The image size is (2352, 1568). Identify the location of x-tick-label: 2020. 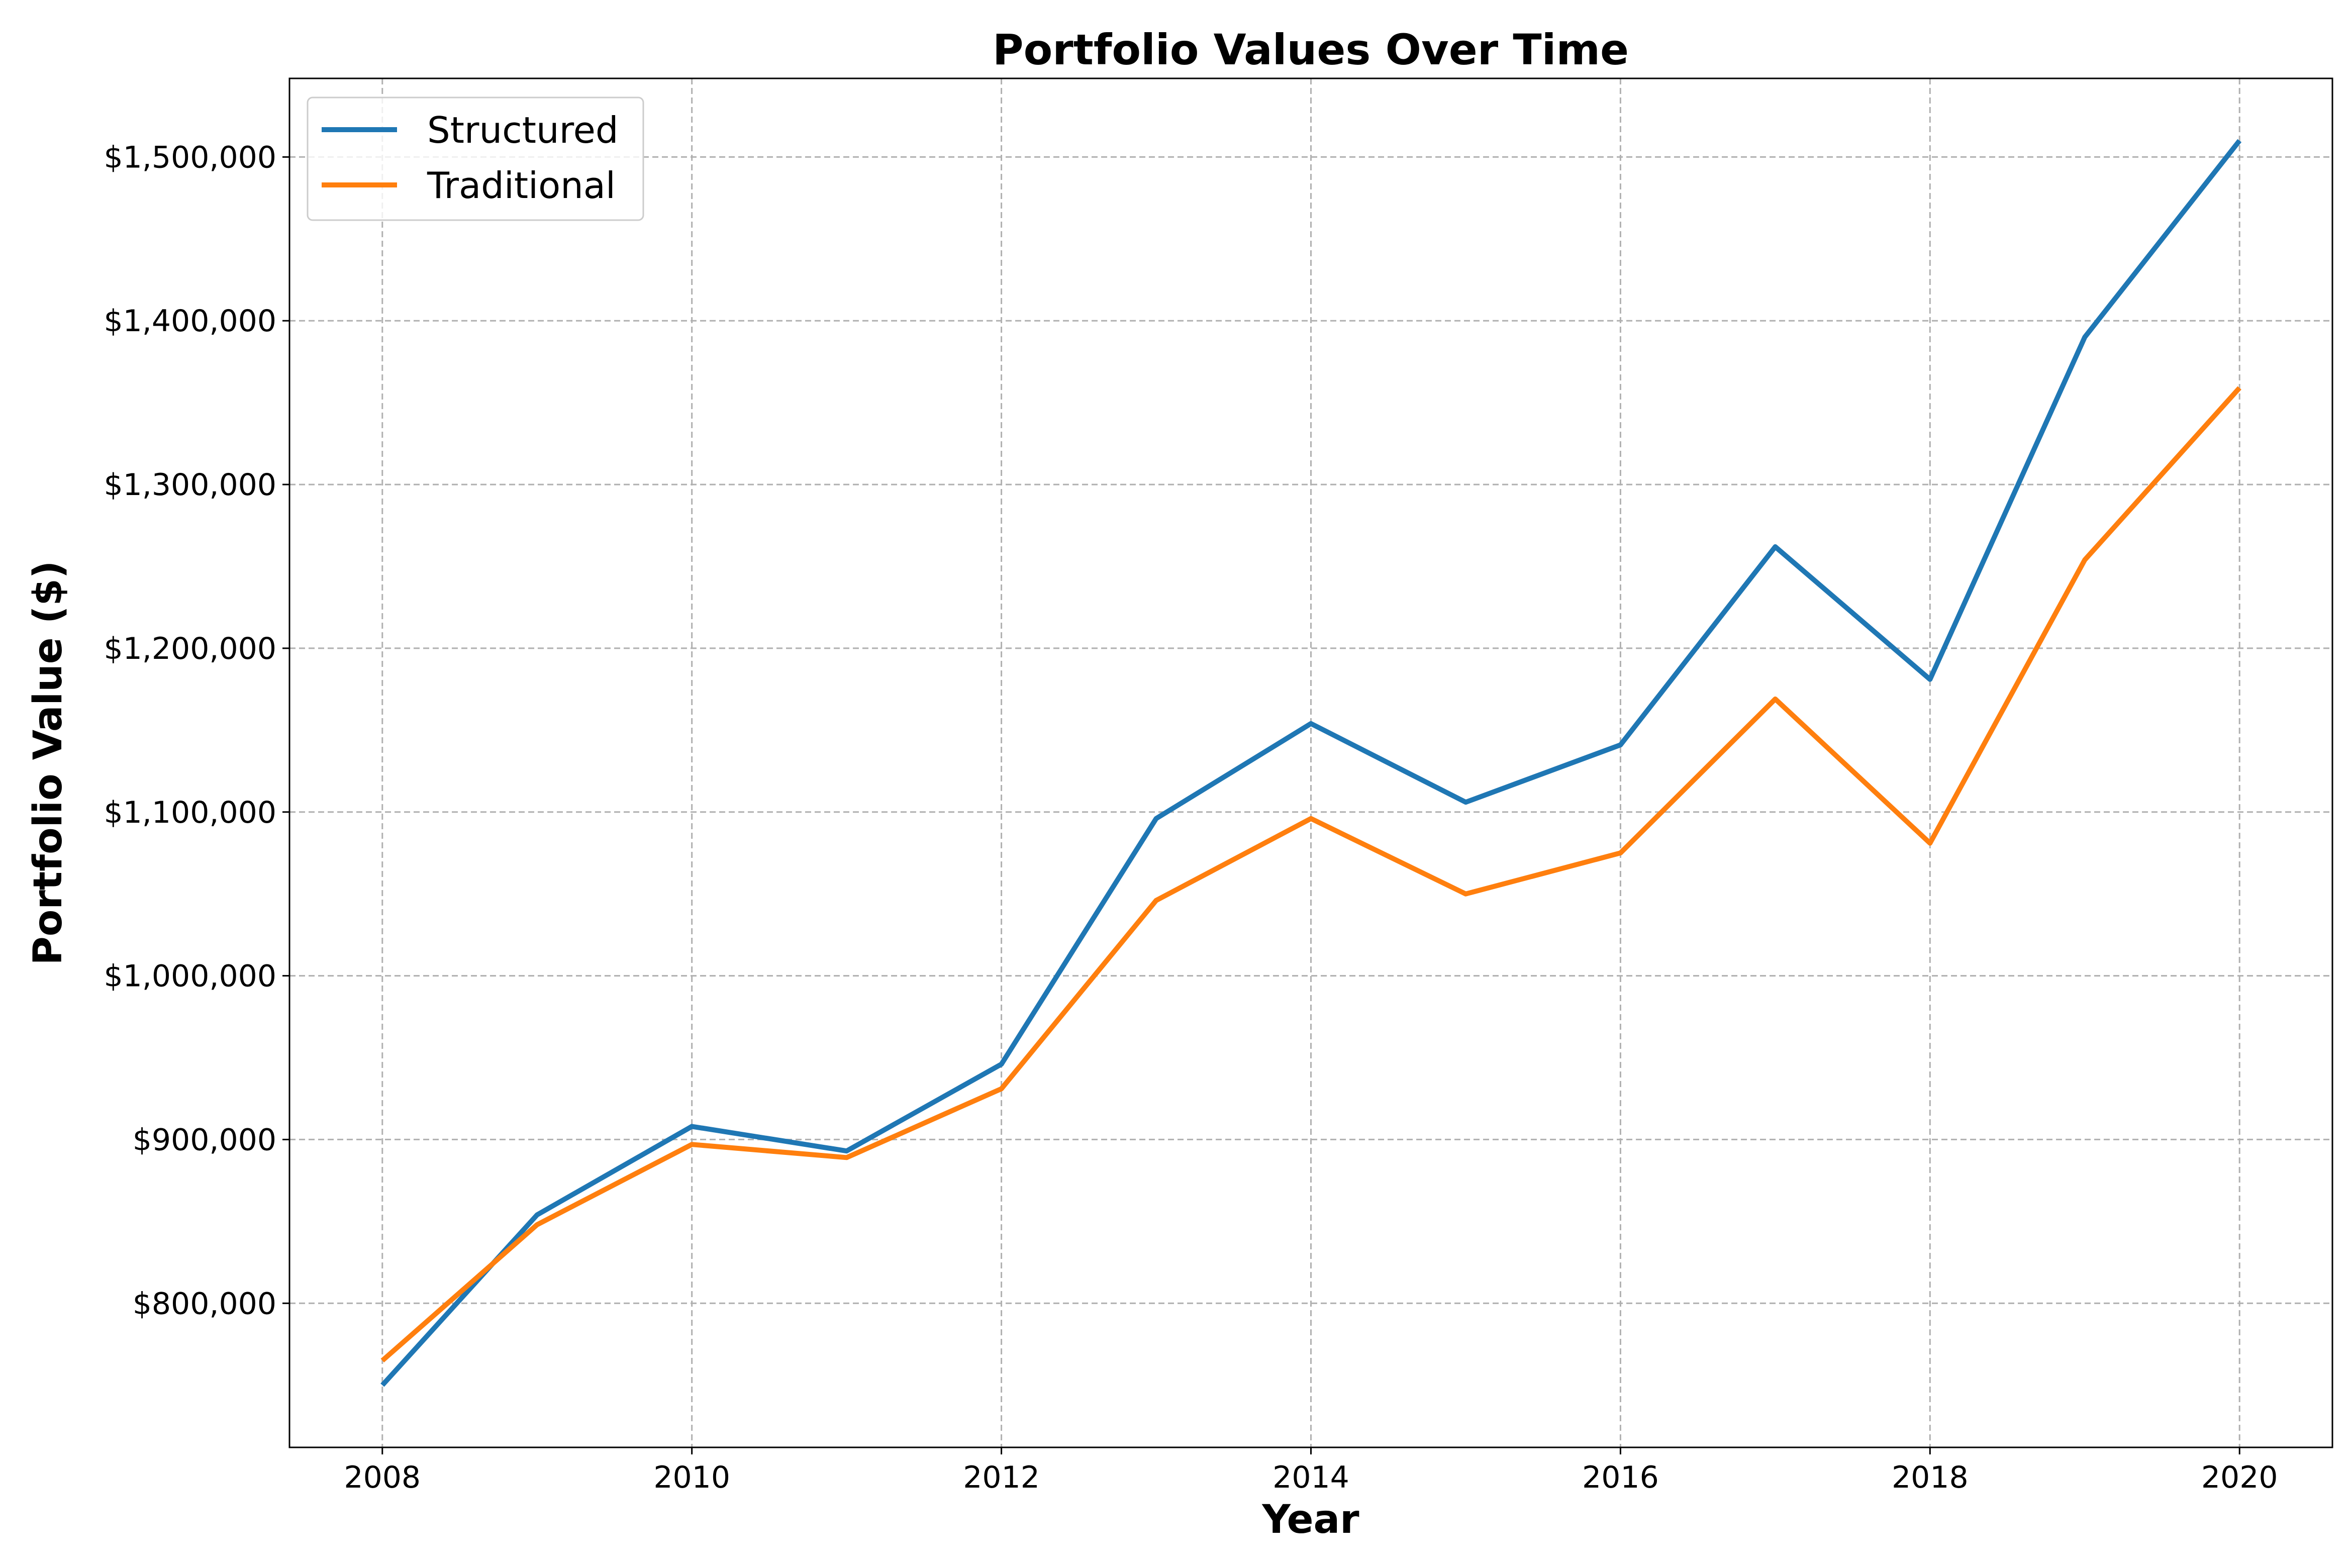
(2239, 1477).